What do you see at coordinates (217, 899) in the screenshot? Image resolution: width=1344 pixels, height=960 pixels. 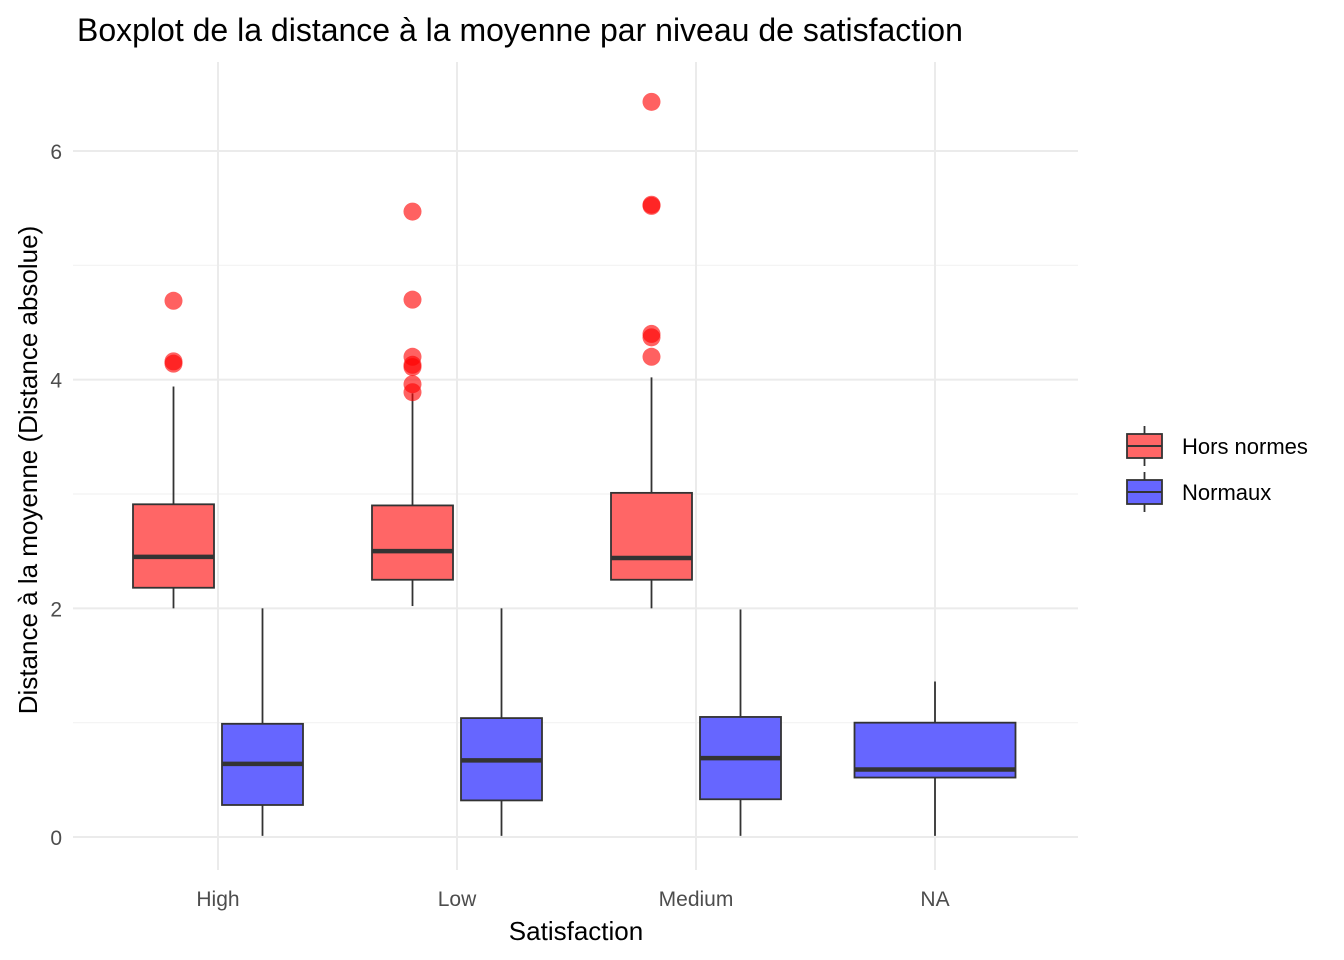 I see `x-tick-label: High` at bounding box center [217, 899].